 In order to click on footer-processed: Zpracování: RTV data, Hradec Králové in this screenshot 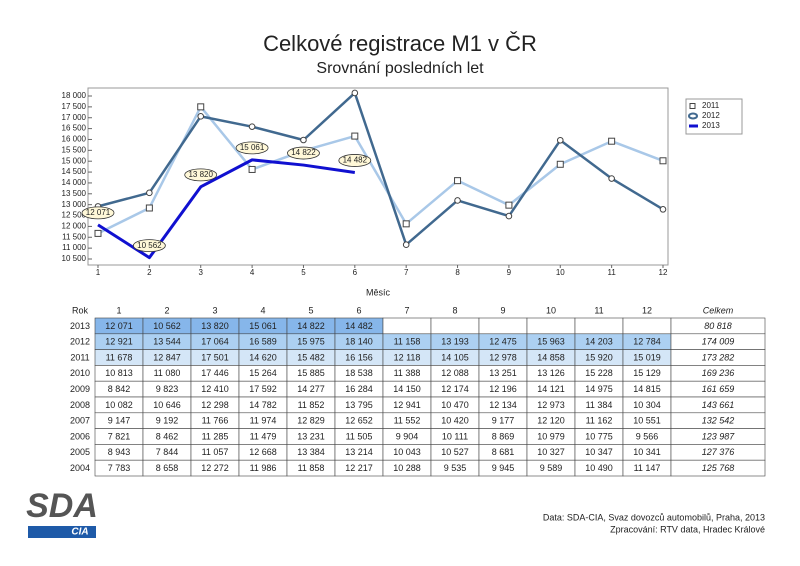, I will do `click(687, 529)`.